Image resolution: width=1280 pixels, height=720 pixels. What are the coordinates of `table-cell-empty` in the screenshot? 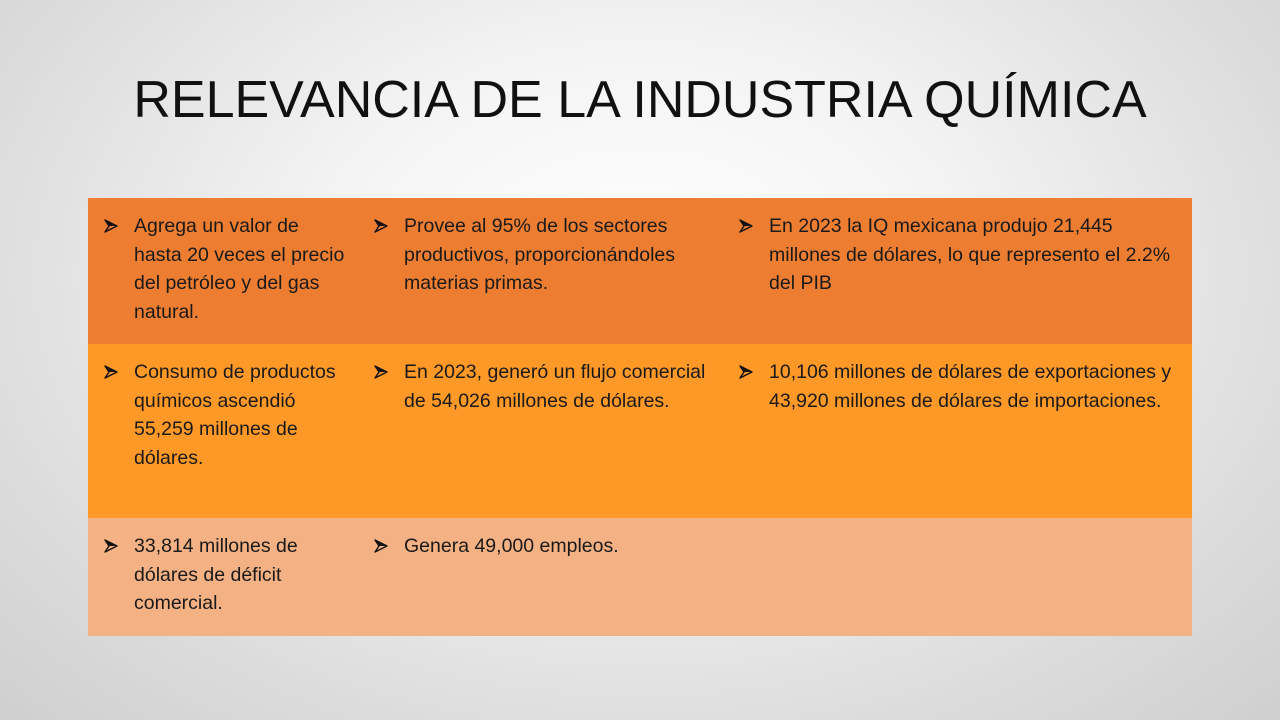 It's located at (957, 577).